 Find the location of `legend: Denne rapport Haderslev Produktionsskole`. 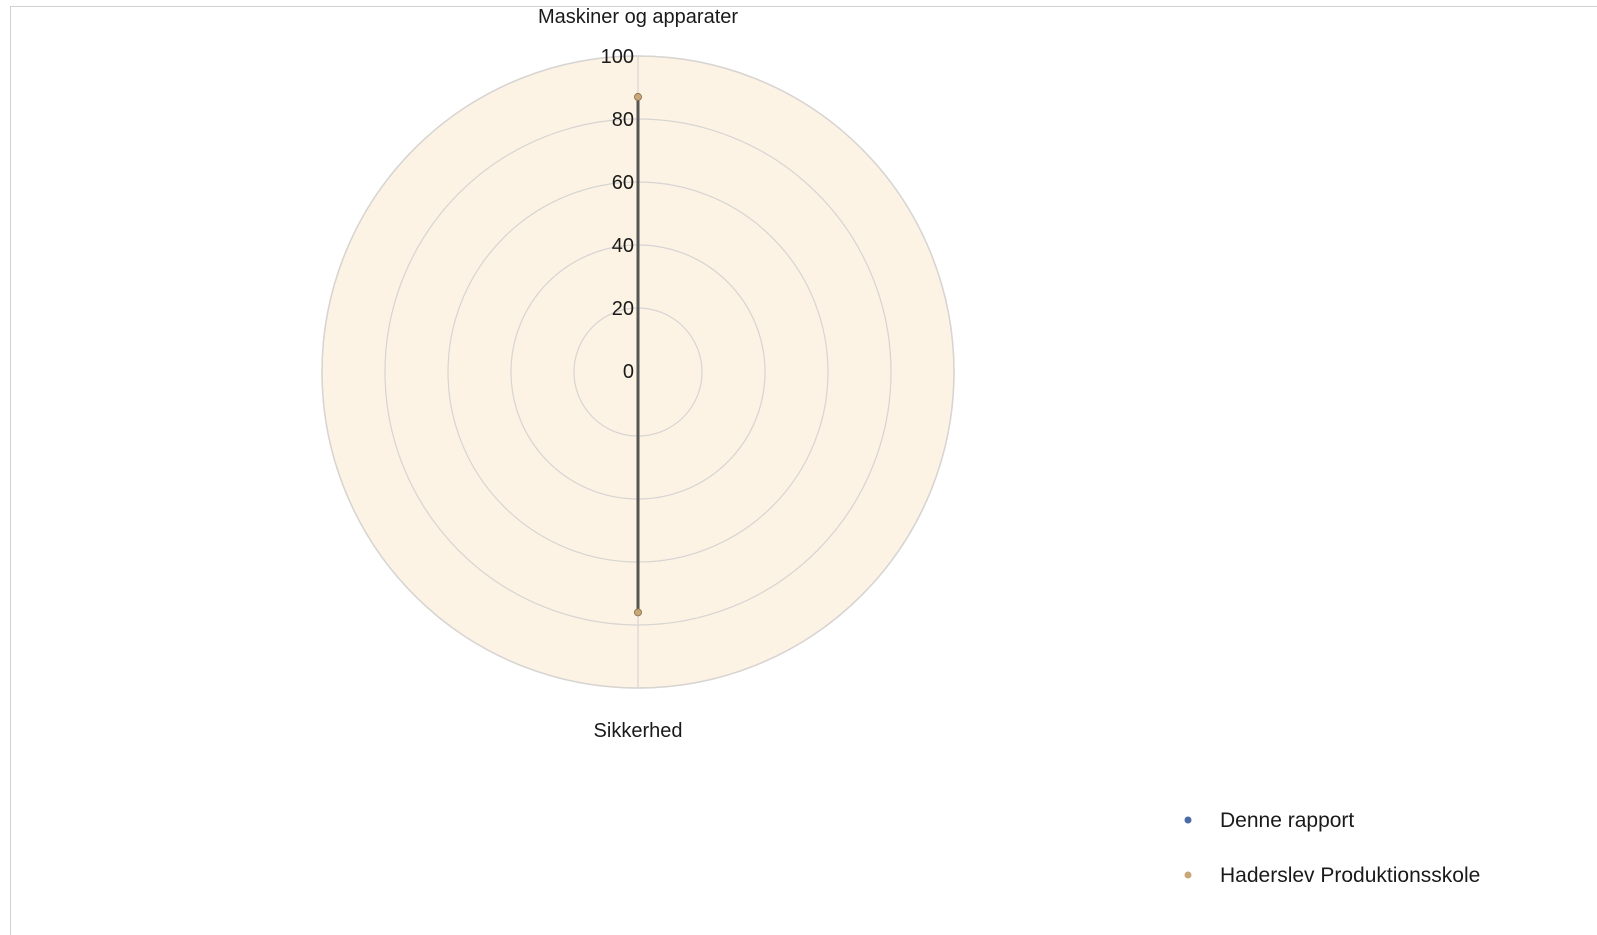

legend: Denne rapport Haderslev Produktionsskole is located at coordinates (1332, 848).